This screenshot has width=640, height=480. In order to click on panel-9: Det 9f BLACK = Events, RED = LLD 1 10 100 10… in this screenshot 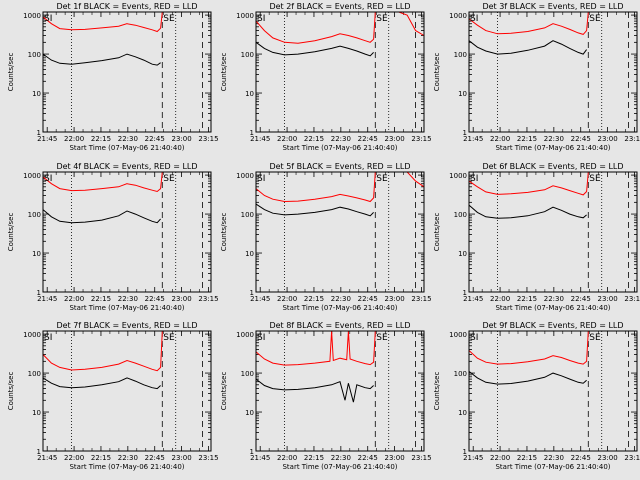, I will do `click(536, 396)`.